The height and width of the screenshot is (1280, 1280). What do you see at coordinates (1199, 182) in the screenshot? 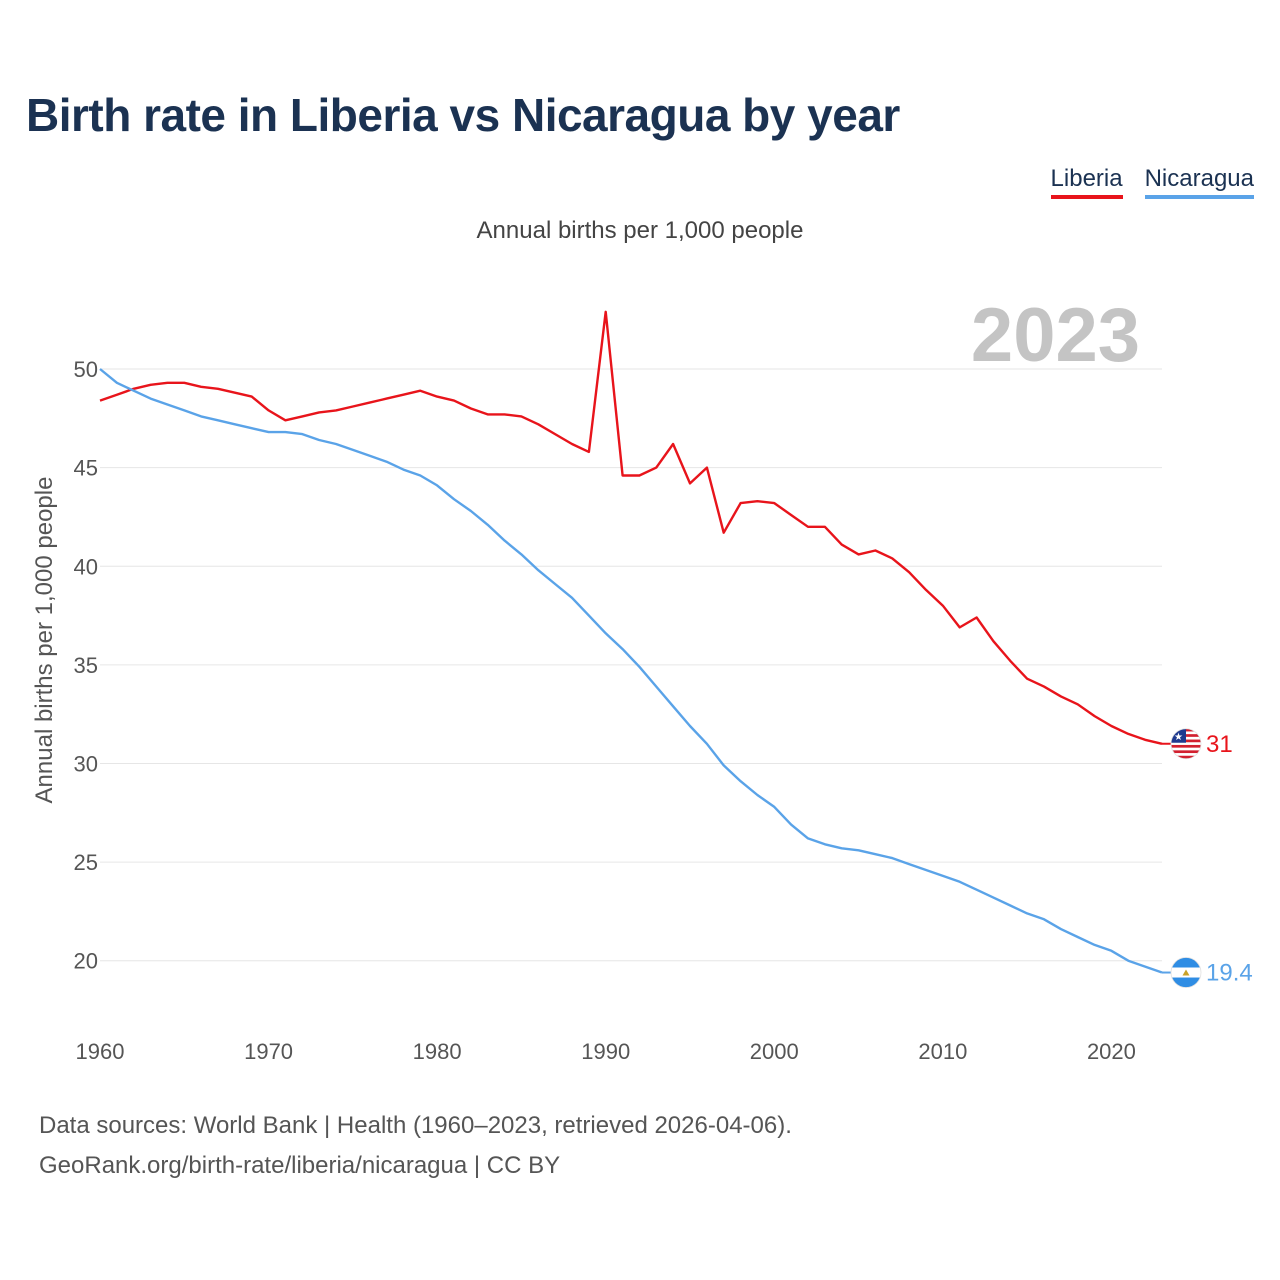
I see `legend-item-nicaragua: Nicaragua` at bounding box center [1199, 182].